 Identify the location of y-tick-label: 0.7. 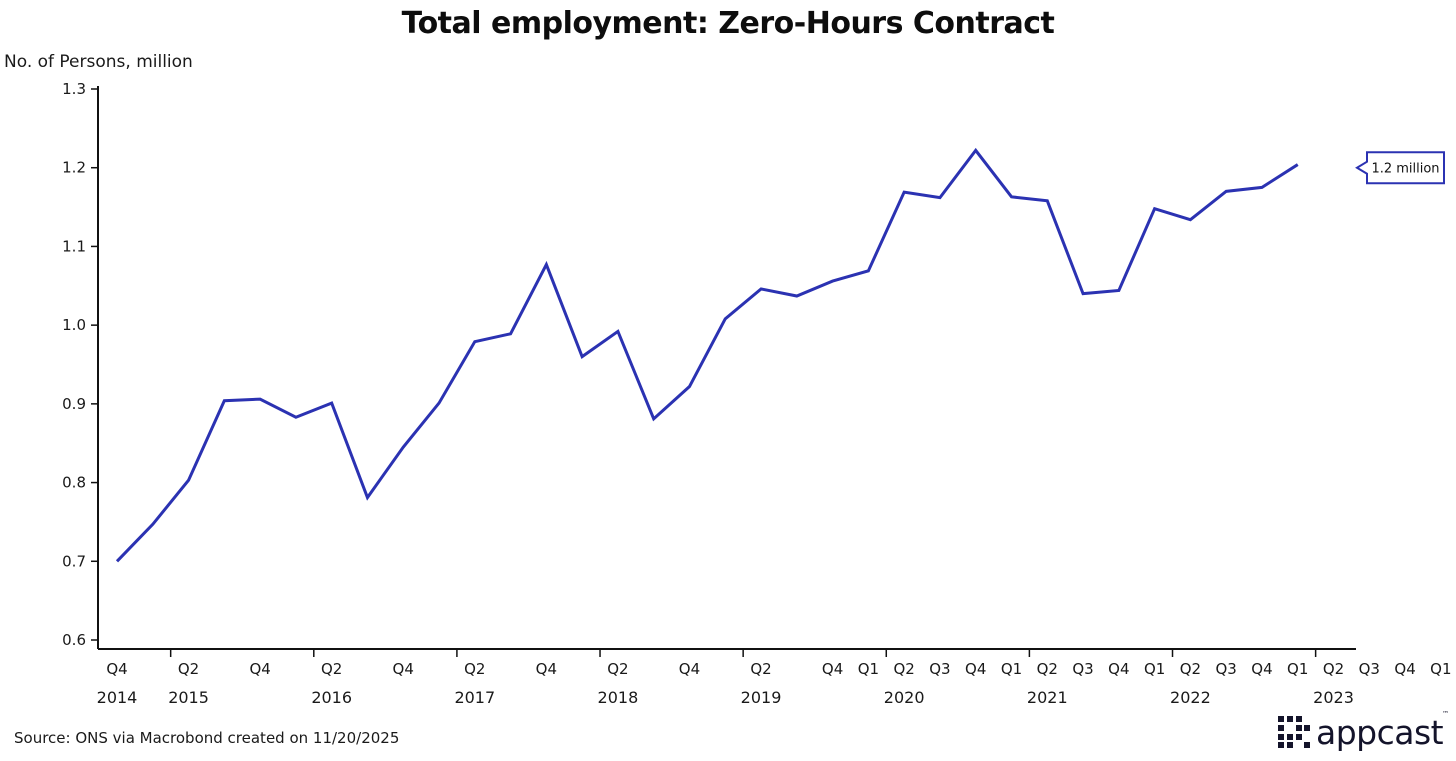
(74, 561).